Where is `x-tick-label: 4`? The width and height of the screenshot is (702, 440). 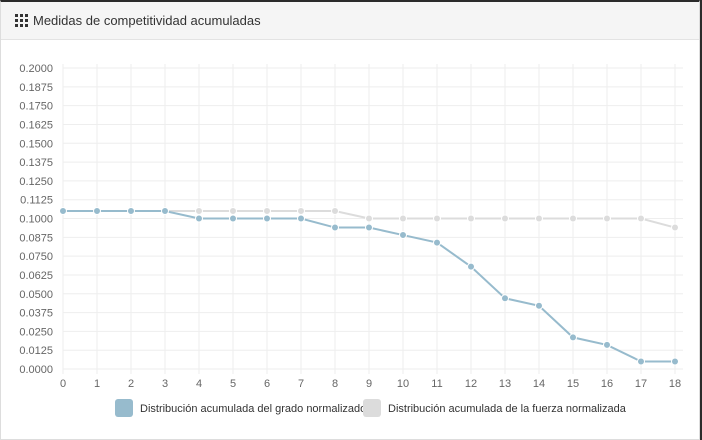
x-tick-label: 4 is located at coordinates (199, 384).